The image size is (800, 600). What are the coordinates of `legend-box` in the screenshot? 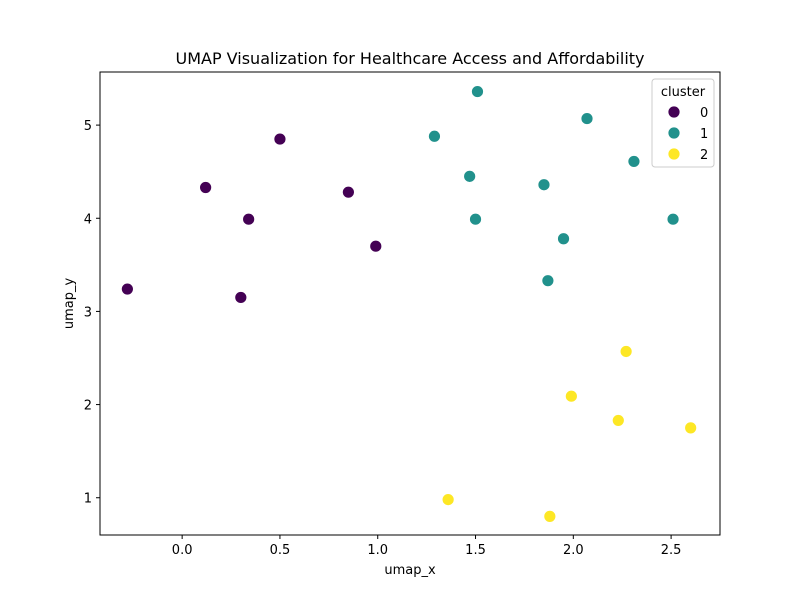 It's located at (683, 123).